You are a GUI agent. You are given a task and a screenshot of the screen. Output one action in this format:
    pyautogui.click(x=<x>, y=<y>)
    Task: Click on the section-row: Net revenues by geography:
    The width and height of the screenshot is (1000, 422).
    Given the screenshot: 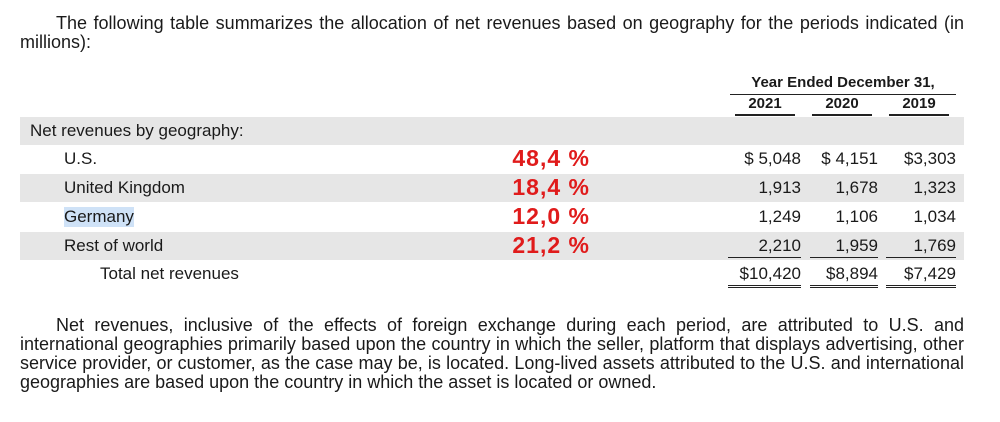 What is the action you would take?
    pyautogui.click(x=492, y=131)
    